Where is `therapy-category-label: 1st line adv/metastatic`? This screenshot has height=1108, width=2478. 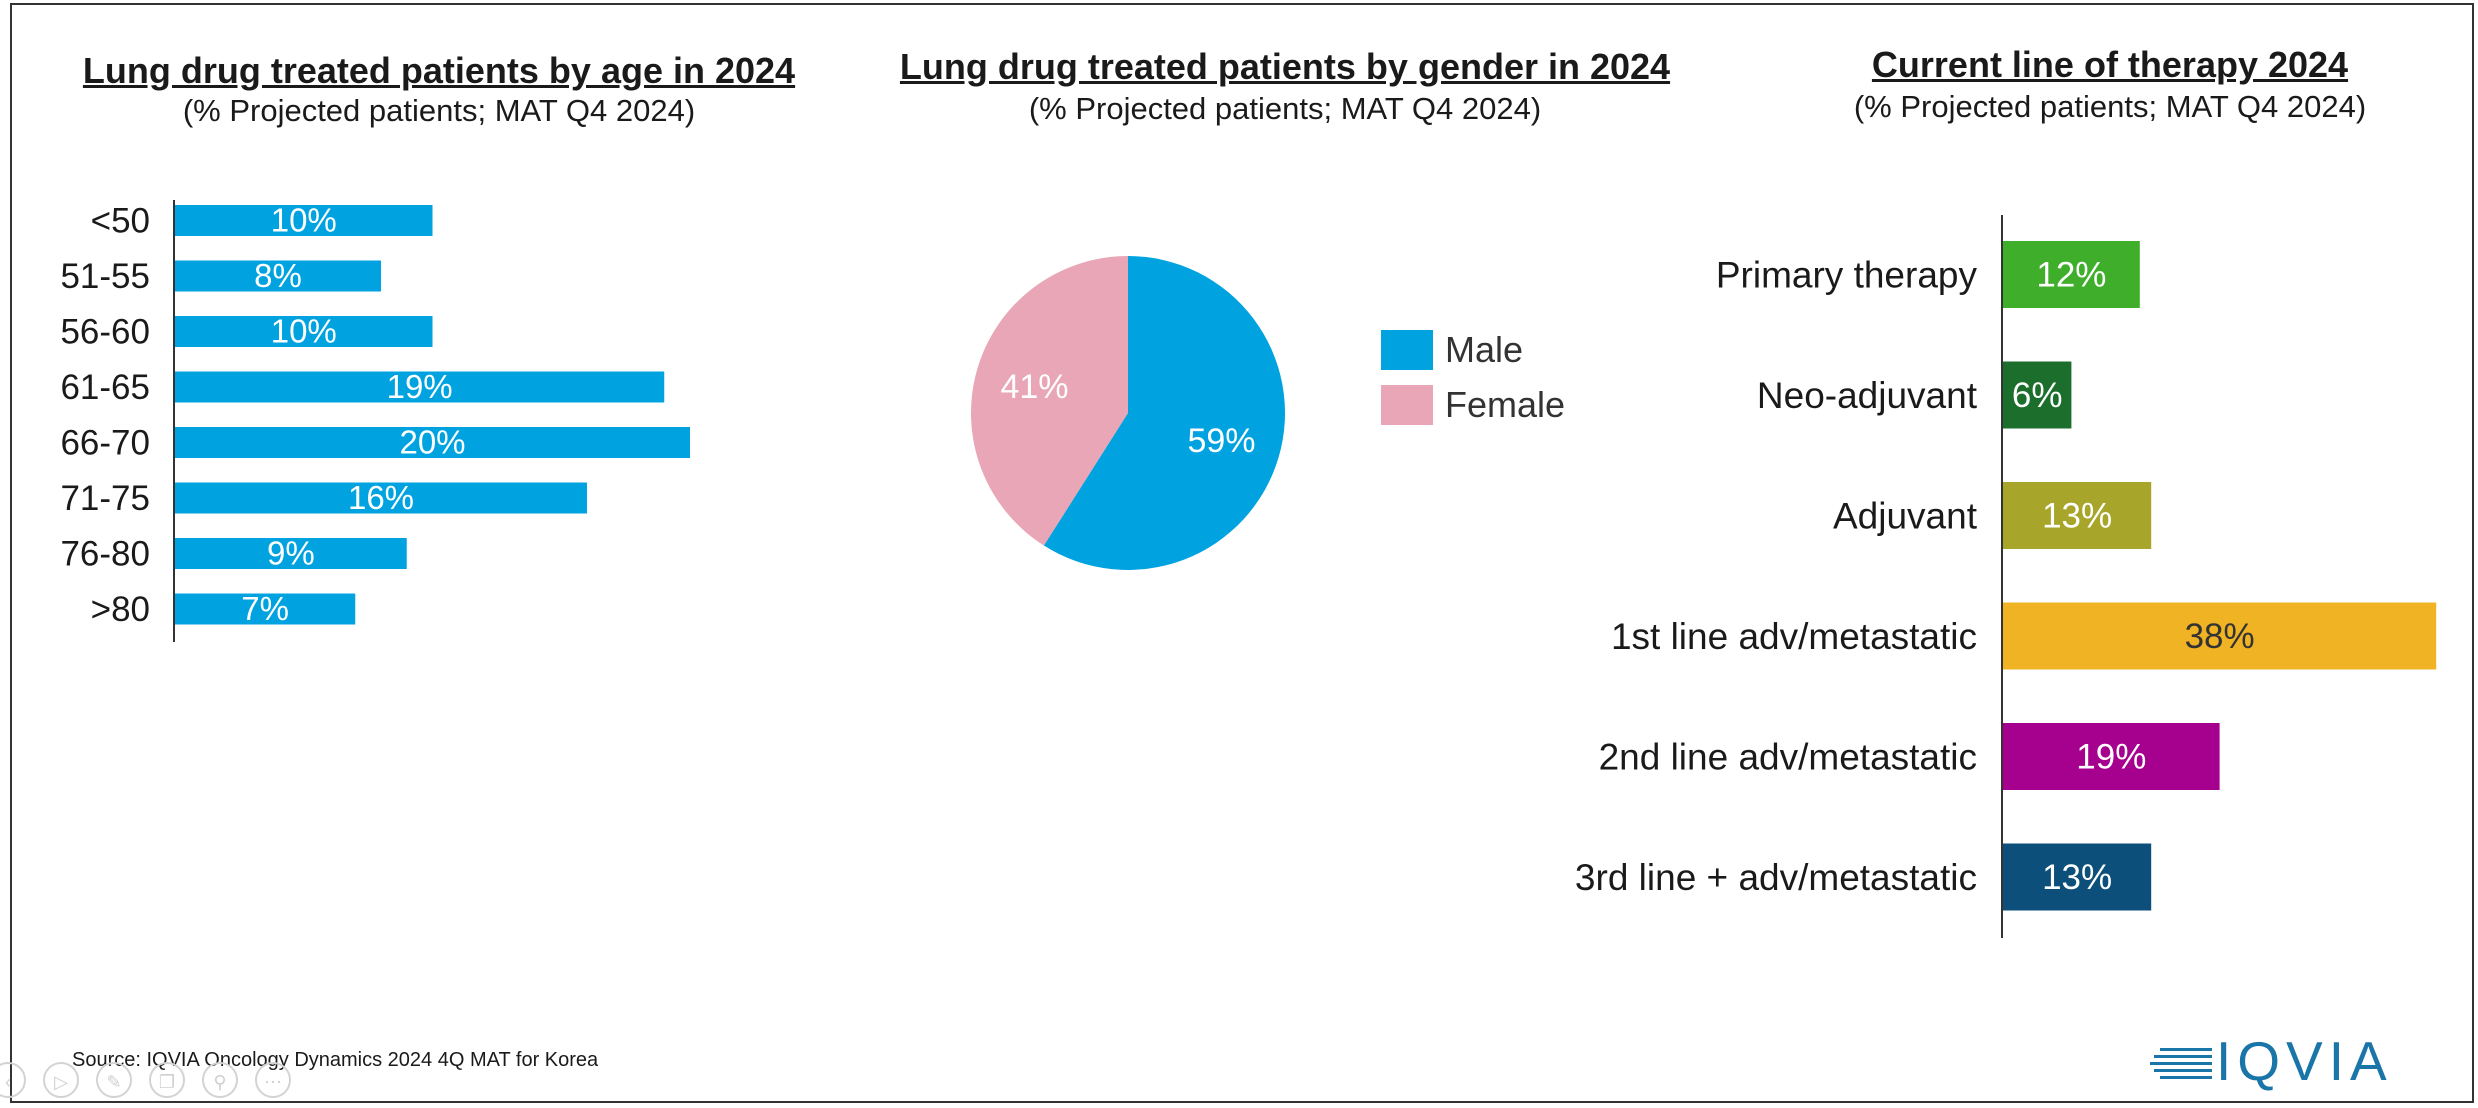 therapy-category-label: 1st line adv/metastatic is located at coordinates (1794, 636).